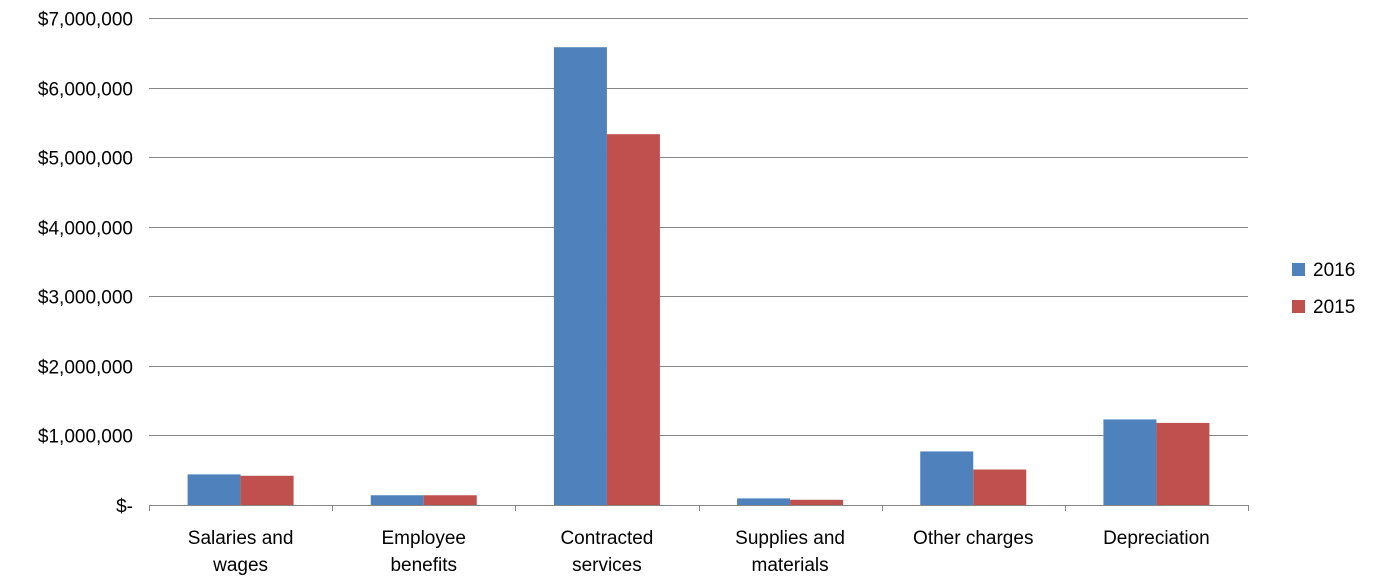 This screenshot has width=1380, height=579. Describe the element at coordinates (1298, 306) in the screenshot. I see `legend-swatch-2015` at that location.